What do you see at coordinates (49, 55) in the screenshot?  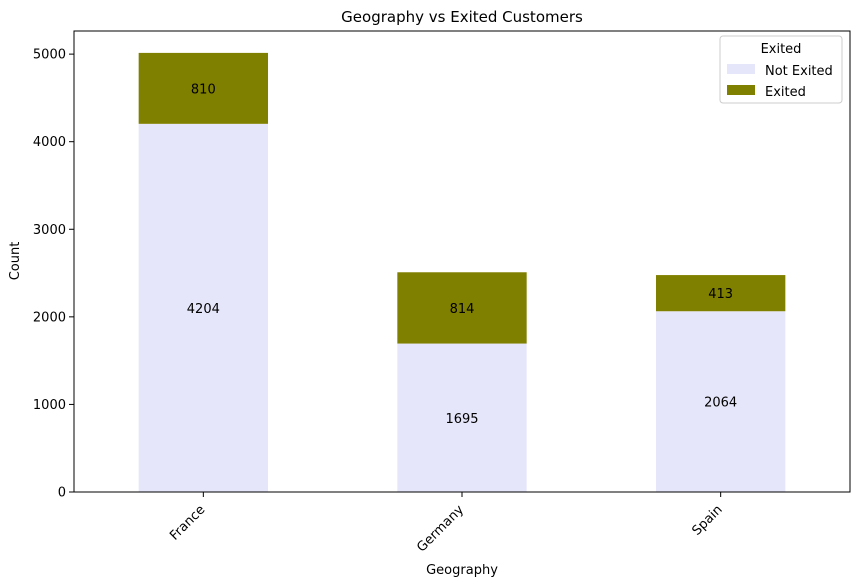 I see `y-tick-label-5000: 5000` at bounding box center [49, 55].